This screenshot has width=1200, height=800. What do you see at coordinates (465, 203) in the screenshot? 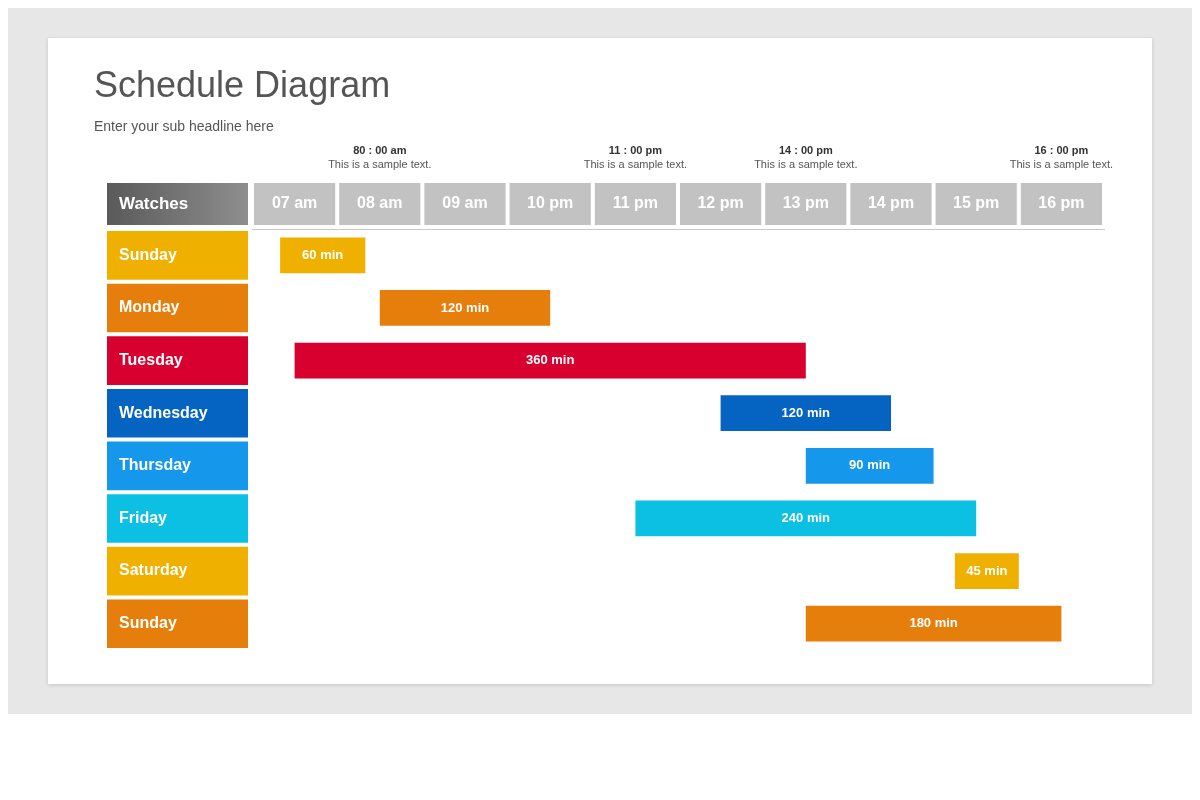
I see `x-tick-label: 09 am` at bounding box center [465, 203].